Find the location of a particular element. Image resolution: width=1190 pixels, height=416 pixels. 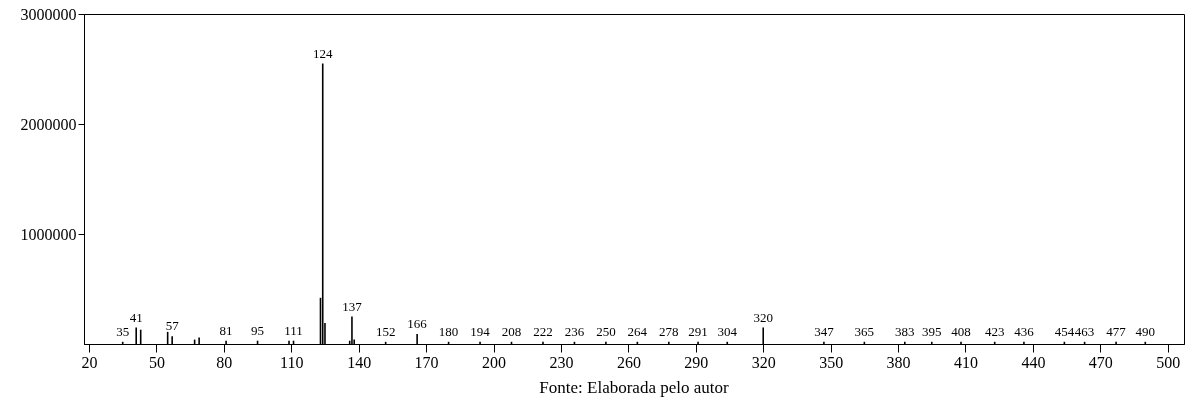

annotation: 111 is located at coordinates (293, 330).